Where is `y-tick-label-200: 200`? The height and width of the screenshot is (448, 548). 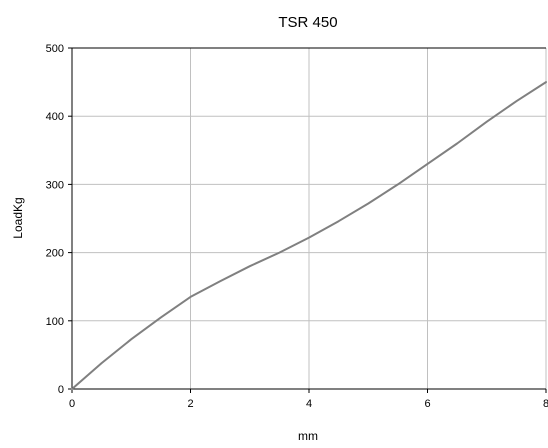 y-tick-label-200: 200 is located at coordinates (55, 254).